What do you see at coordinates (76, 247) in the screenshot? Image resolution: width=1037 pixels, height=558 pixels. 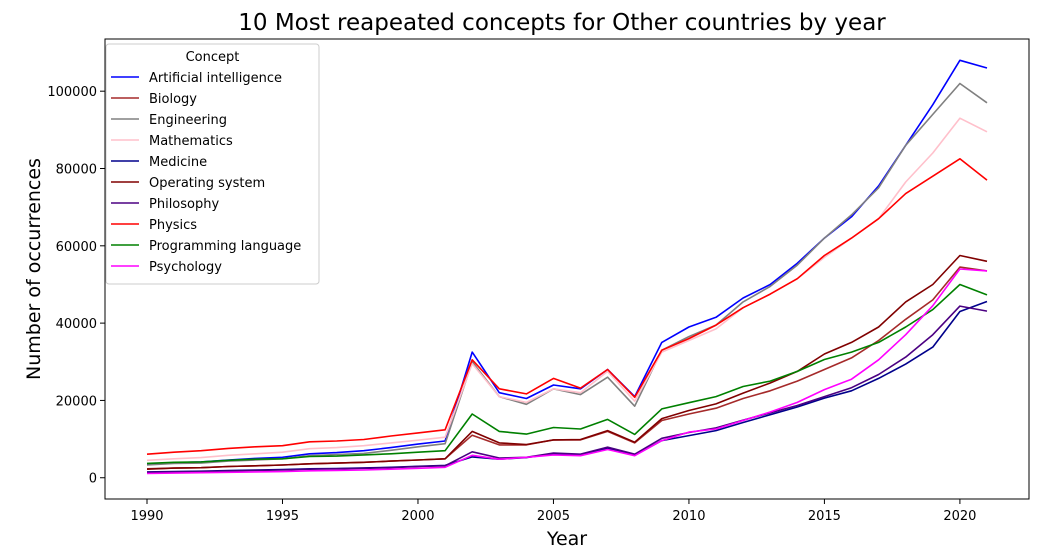 I see `y-tick-label: 60000` at bounding box center [76, 247].